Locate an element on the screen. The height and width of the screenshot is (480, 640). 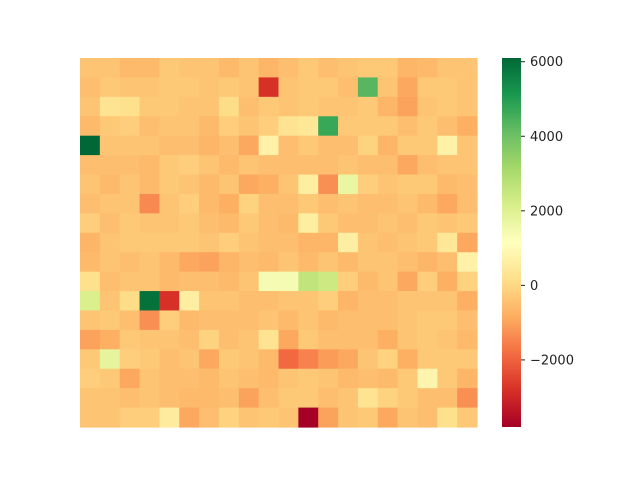
heatmap-cell-r9-c5 is located at coordinates (189, 242).